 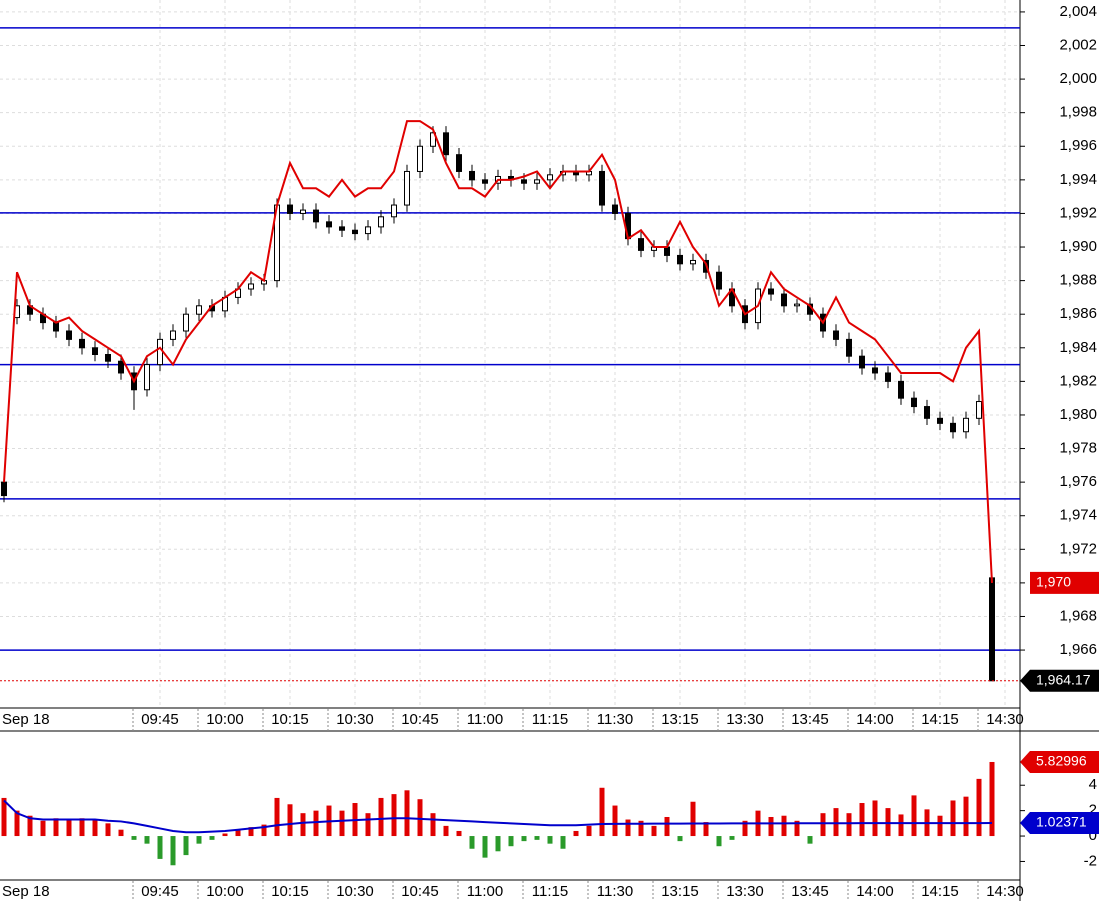 I want to click on y-tick-label: 1,992, so click(x=1078, y=212).